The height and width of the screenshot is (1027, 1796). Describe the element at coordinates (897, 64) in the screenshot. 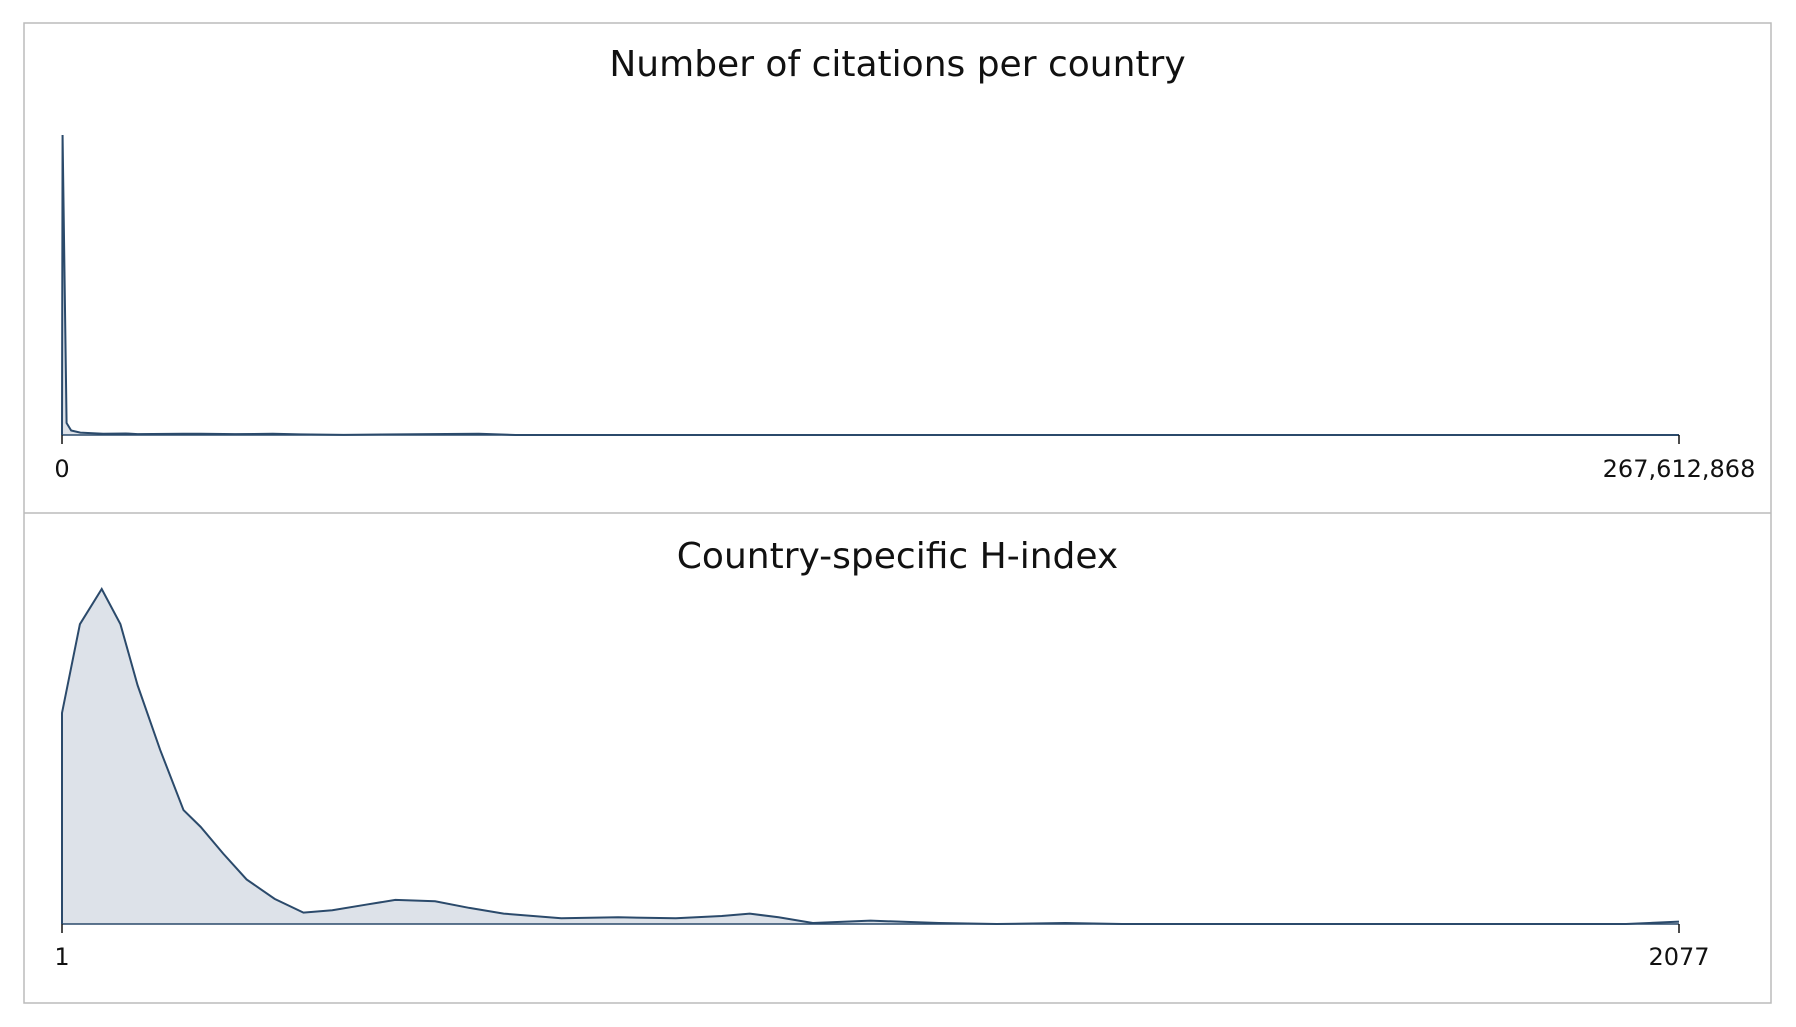

I see `chart-title: Number of citations per country` at that location.